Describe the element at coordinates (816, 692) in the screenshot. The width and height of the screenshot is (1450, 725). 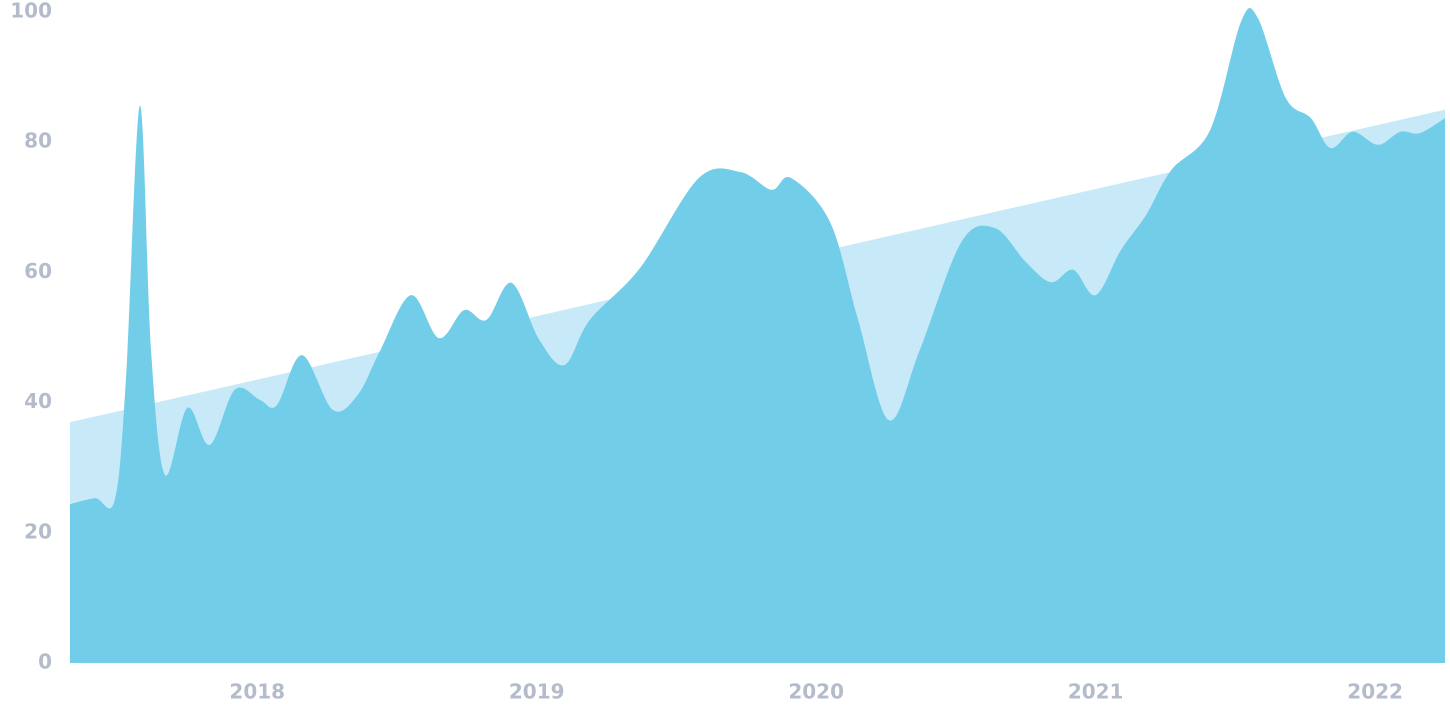
I see `x-tick-label: 2020` at that location.